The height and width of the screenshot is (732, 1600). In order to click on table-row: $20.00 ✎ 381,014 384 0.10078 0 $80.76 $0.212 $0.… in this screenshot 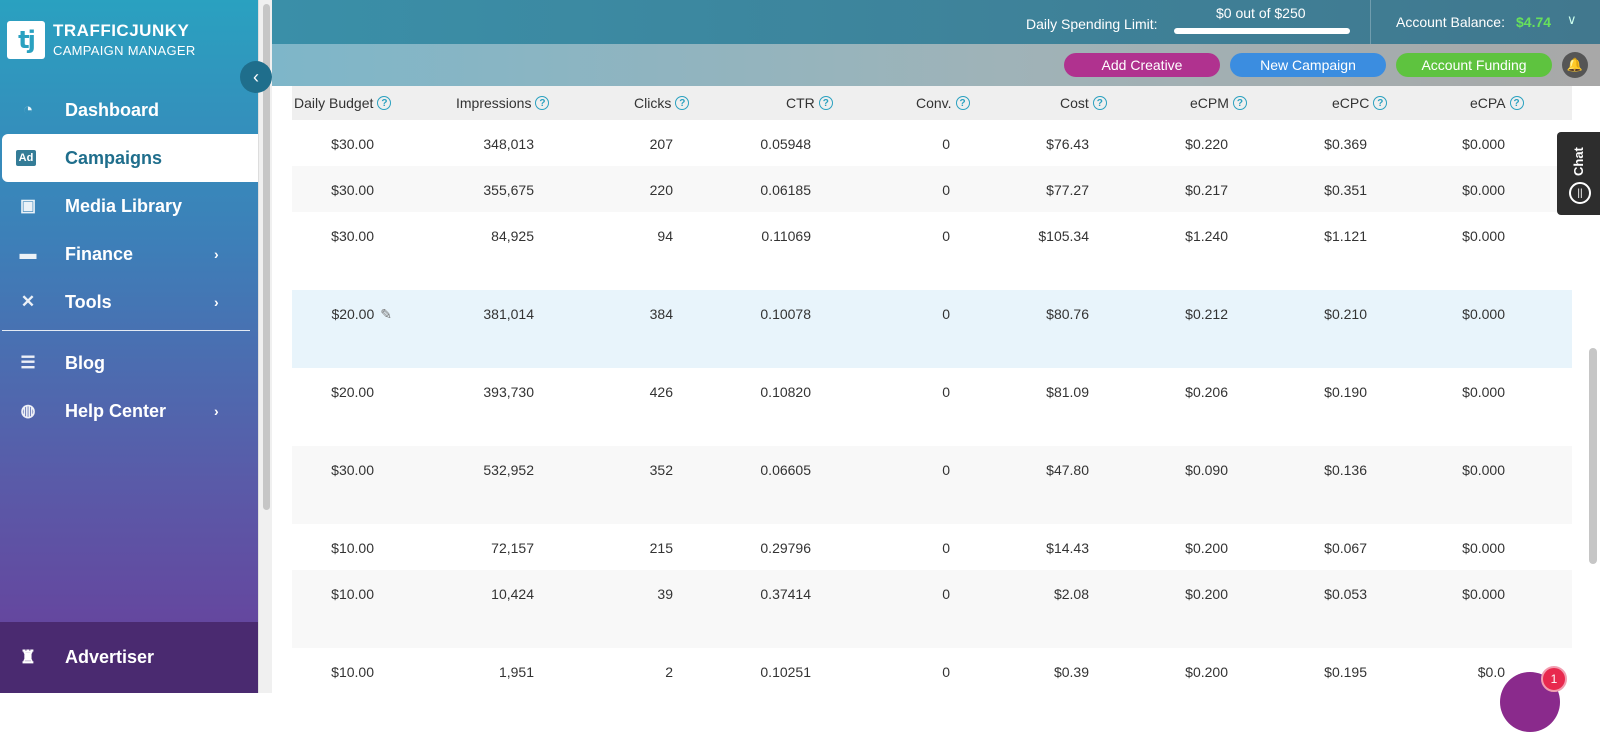, I will do `click(932, 329)`.